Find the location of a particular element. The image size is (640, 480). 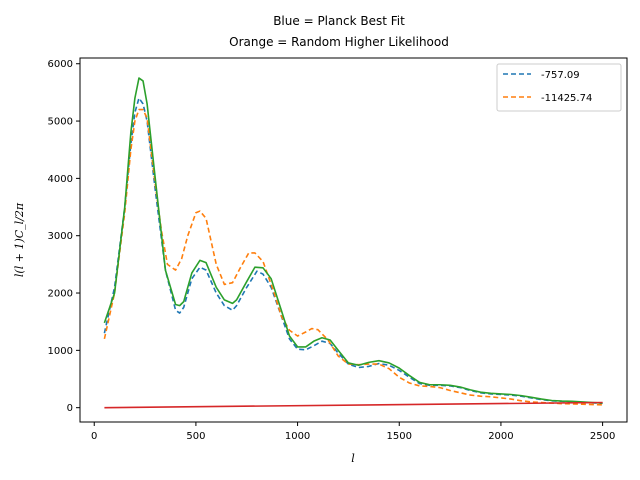

legend: -757.09 -11425.74 is located at coordinates (559, 87).